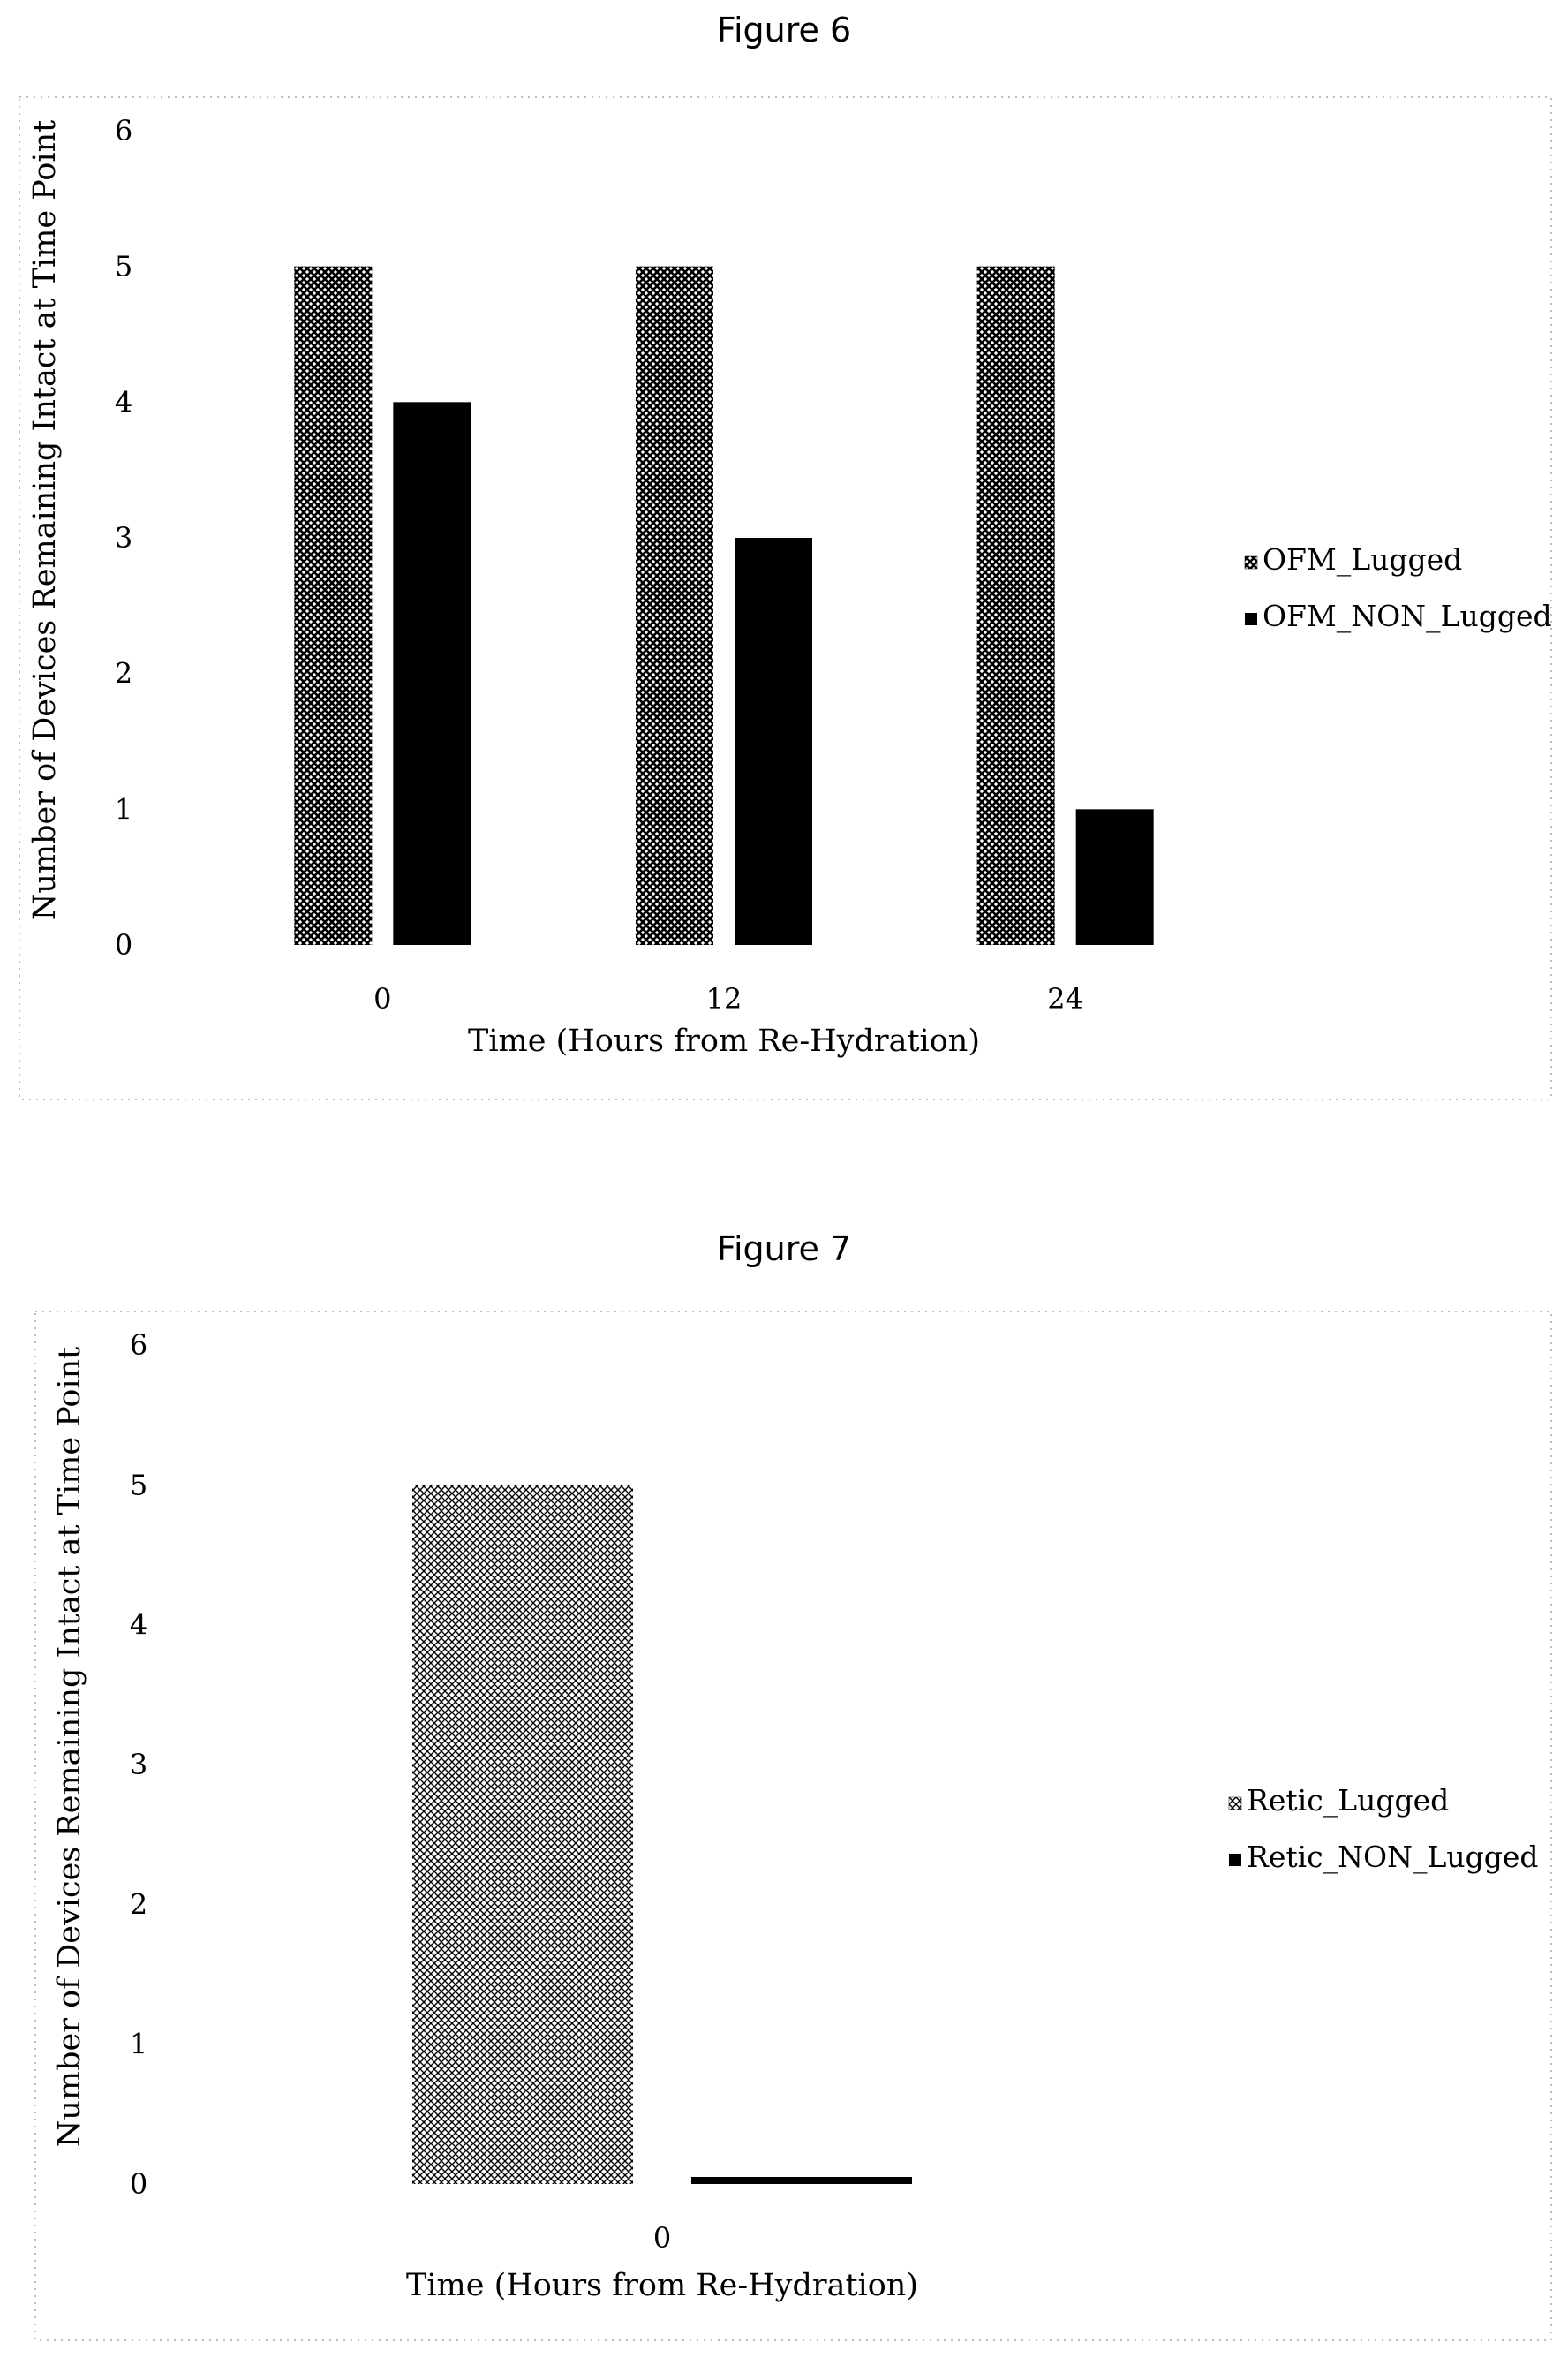 The height and width of the screenshot is (2358, 1568). What do you see at coordinates (1407, 616) in the screenshot?
I see `legend-label: OFM_NON_Lugged` at bounding box center [1407, 616].